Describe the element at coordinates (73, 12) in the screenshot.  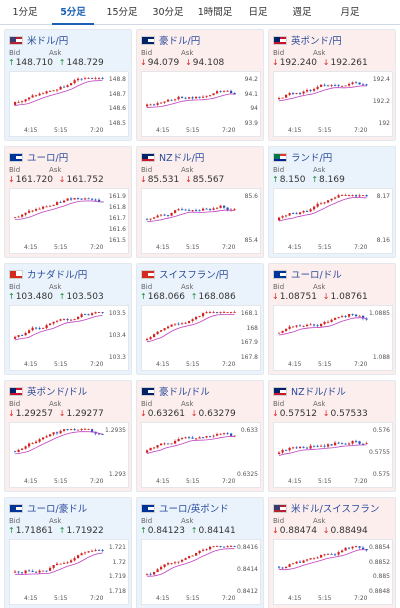
I see `tab-5min: 5分足` at that location.